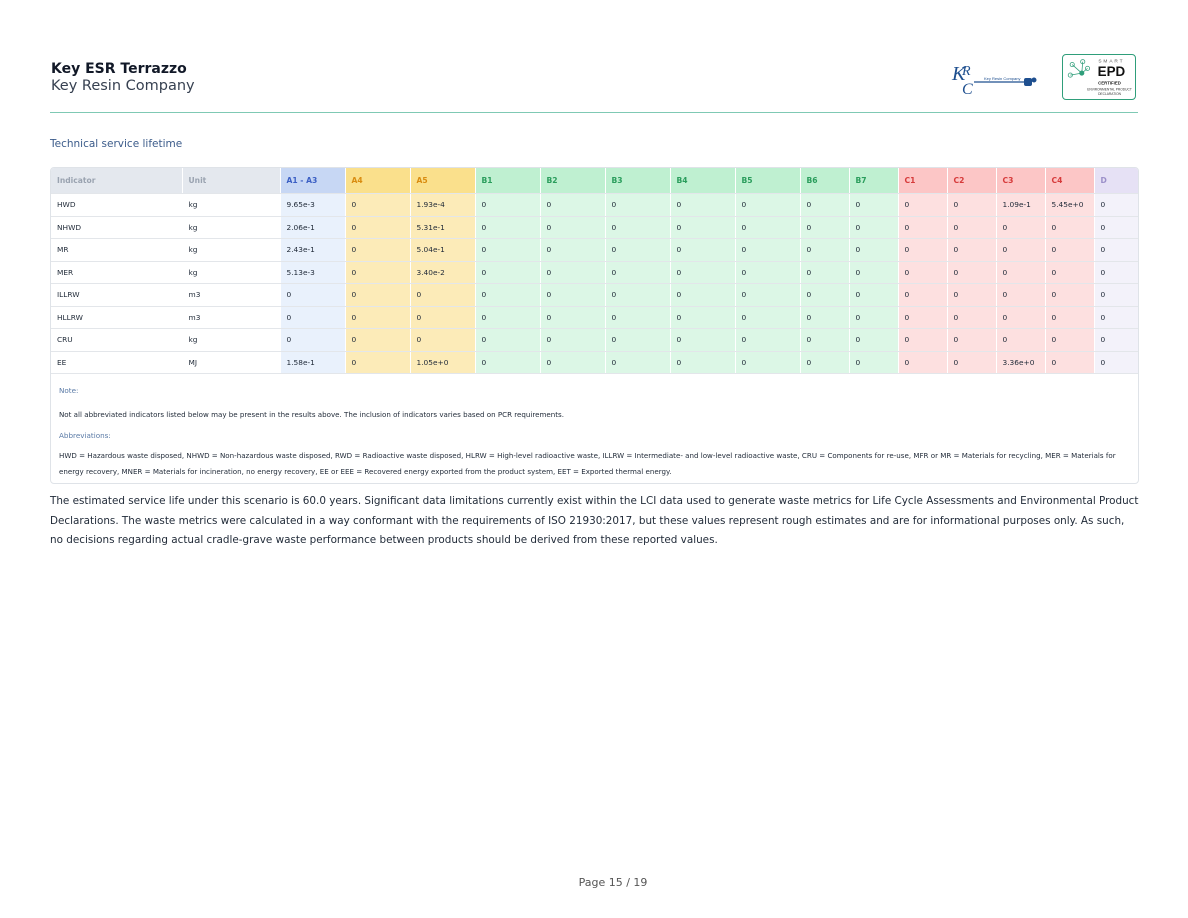 Image resolution: width=1188 pixels, height=918 pixels. Describe the element at coordinates (378, 181) in the screenshot. I see `column-header: A4` at that location.